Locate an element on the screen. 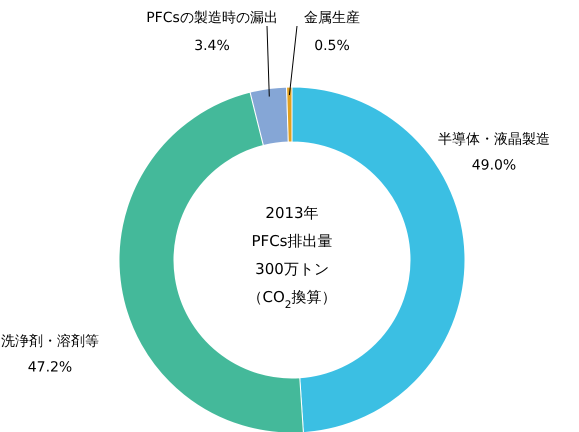  data-label: 49.0% is located at coordinates (494, 165).